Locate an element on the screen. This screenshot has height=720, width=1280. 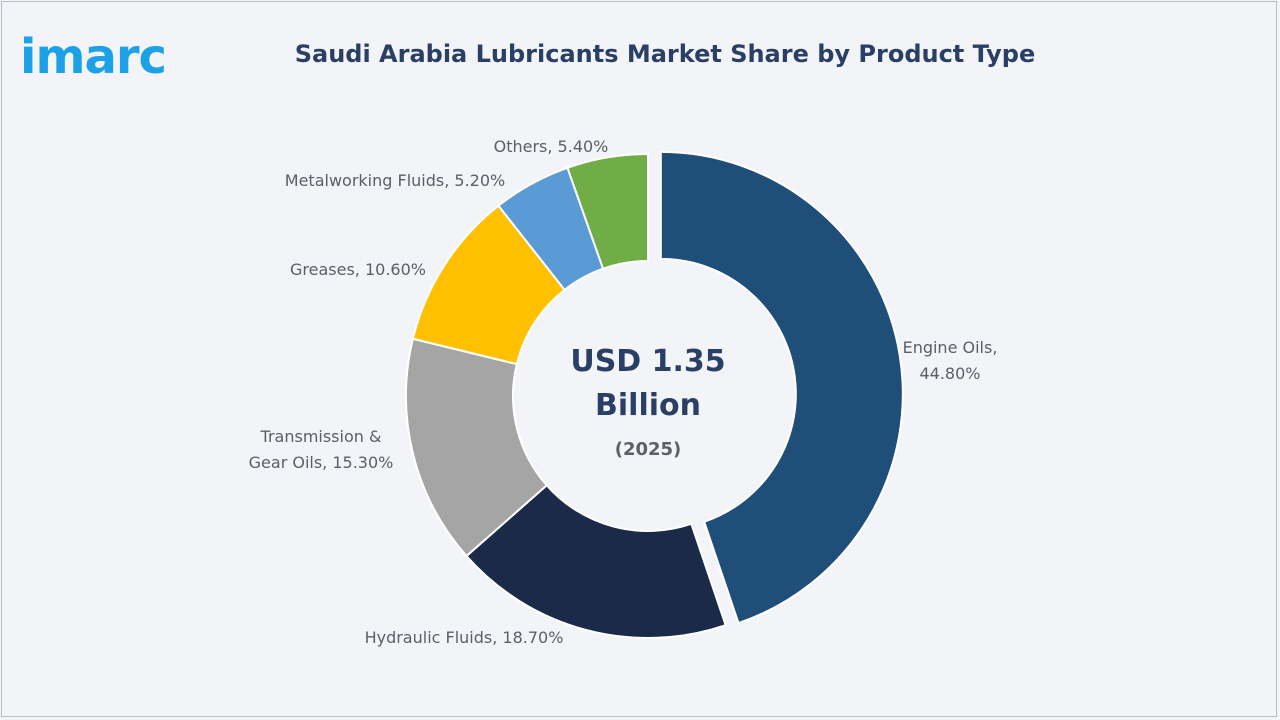
label-others: Others, 5.40% is located at coordinates (551, 146).